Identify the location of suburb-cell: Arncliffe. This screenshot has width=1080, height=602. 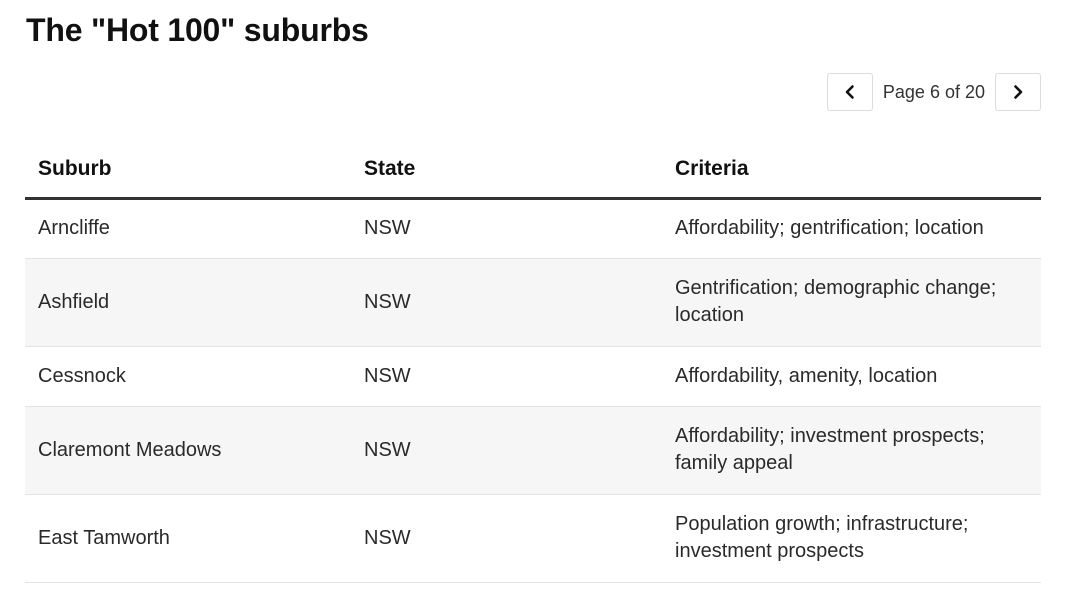
(188, 228).